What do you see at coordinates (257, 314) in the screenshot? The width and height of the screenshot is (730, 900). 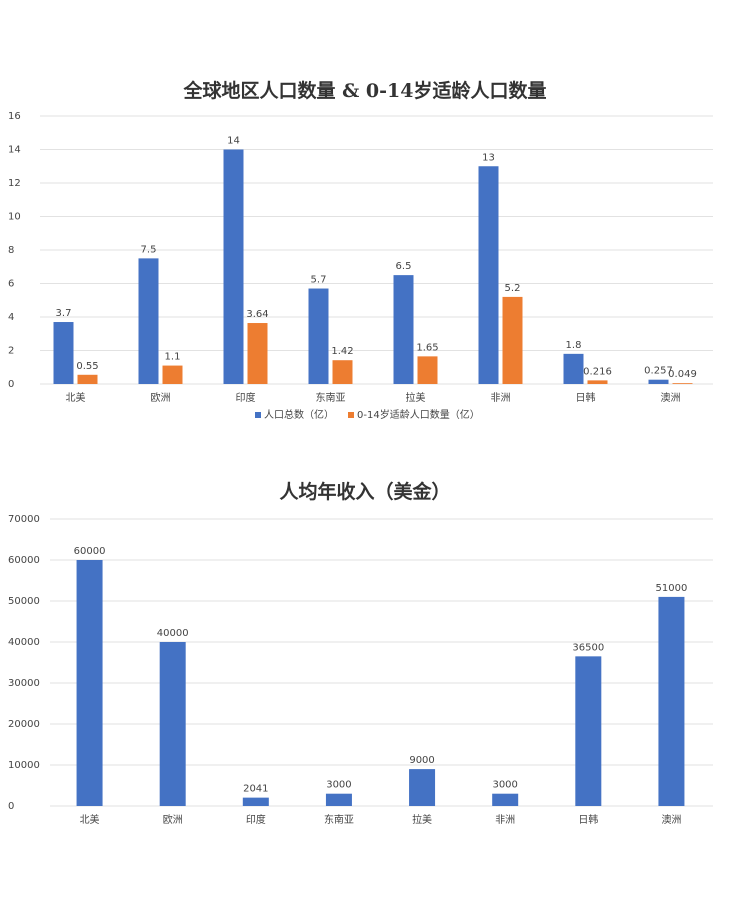 I see `data-label: 3.64` at bounding box center [257, 314].